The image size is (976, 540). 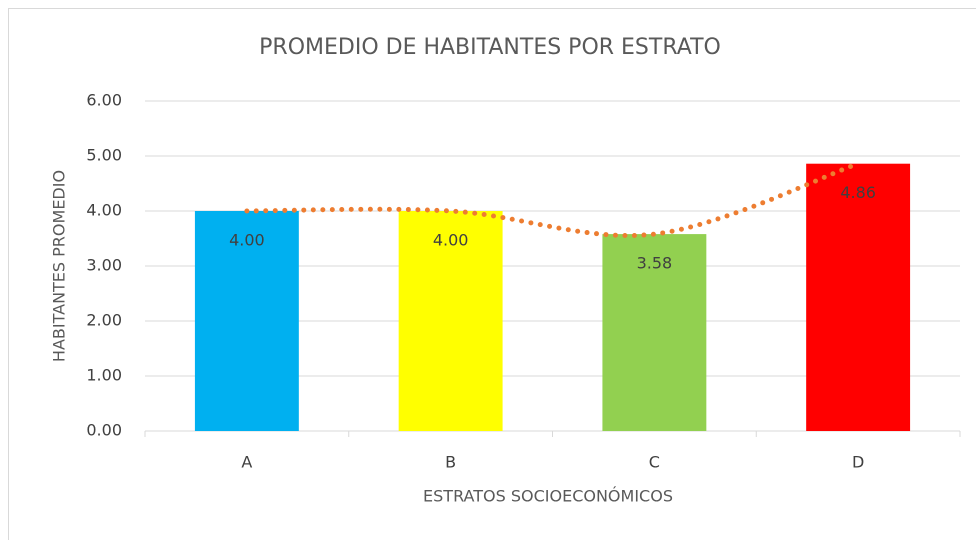 I want to click on x-tick-label: C, so click(x=654, y=462).